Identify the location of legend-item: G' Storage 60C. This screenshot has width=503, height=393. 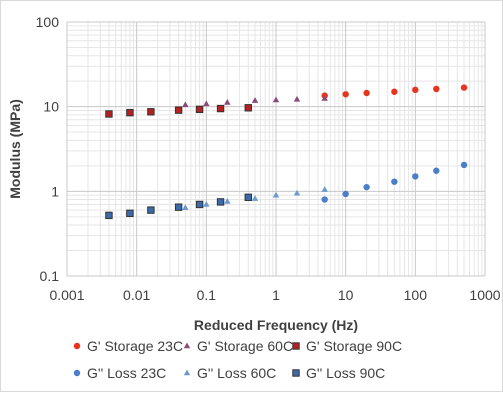
(238, 346).